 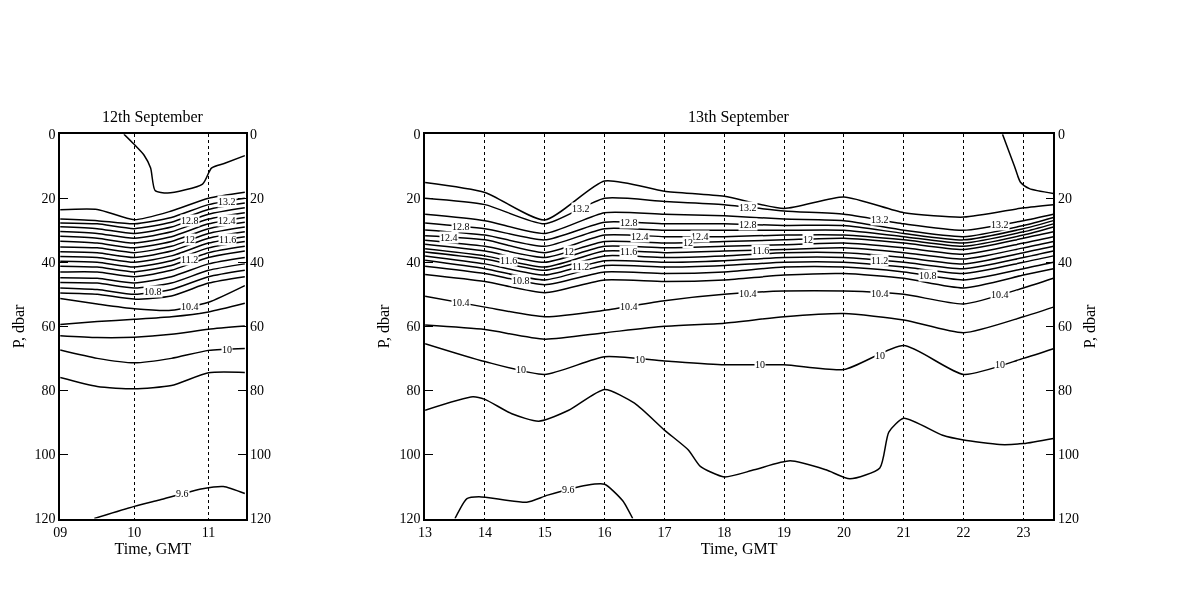 I want to click on x-tick-label: 13, so click(x=425, y=533).